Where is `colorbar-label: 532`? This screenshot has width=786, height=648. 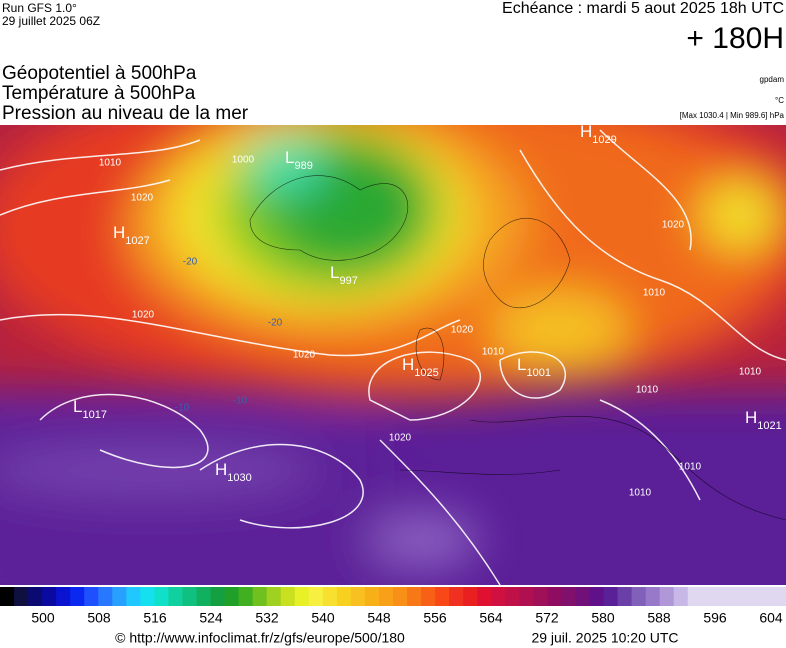 colorbar-label: 532 is located at coordinates (267, 618).